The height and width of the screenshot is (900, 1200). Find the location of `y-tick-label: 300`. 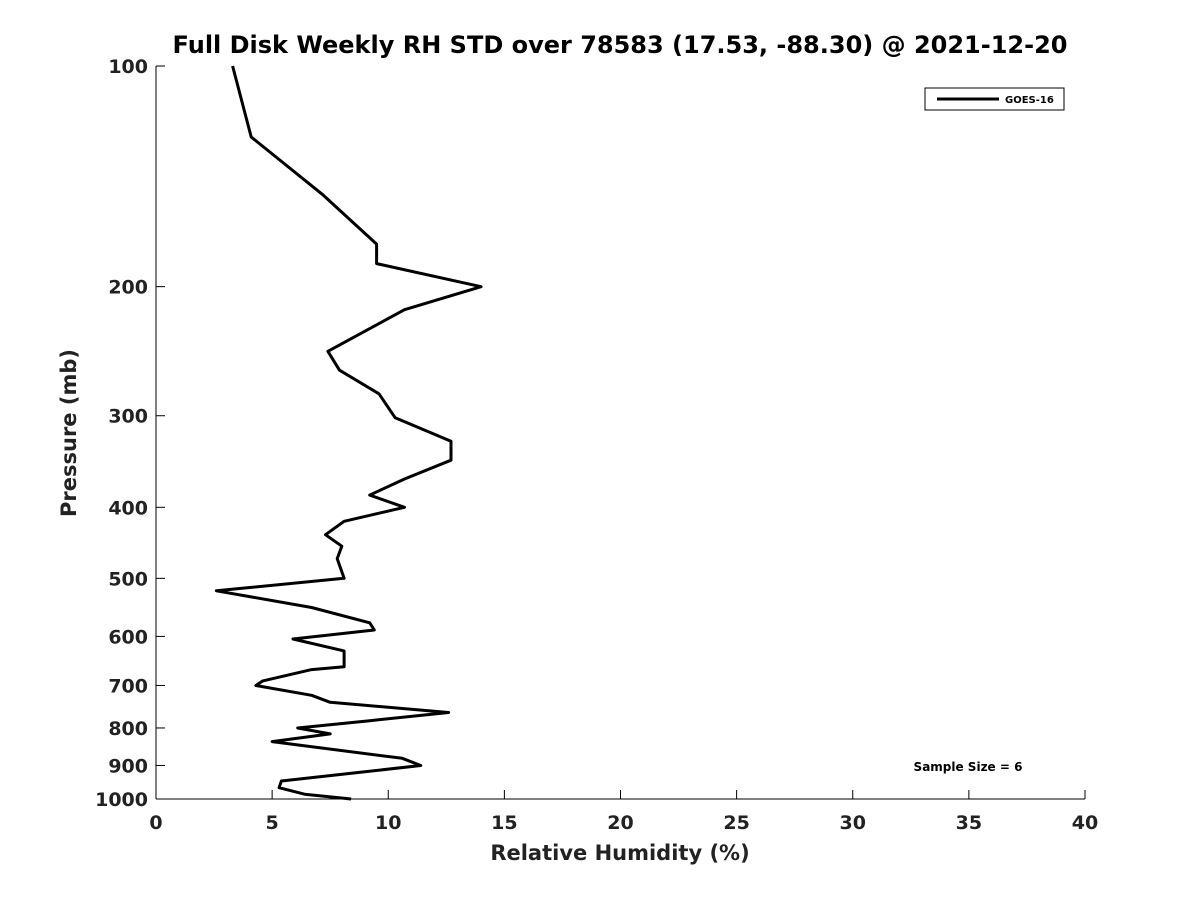

y-tick-label: 300 is located at coordinates (128, 417).